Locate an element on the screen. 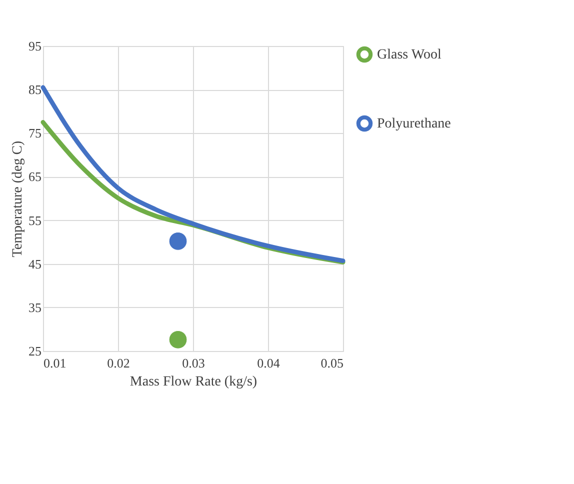 Image resolution: width=574 pixels, height=484 pixels. y-tick-label: 35 is located at coordinates (35, 307).